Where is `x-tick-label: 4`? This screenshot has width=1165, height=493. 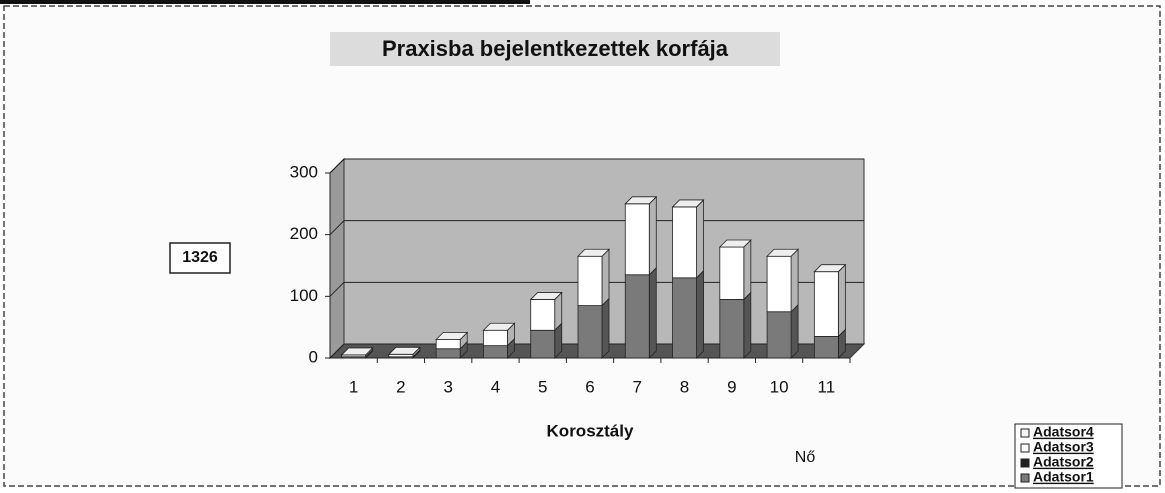
x-tick-label: 4 is located at coordinates (495, 386).